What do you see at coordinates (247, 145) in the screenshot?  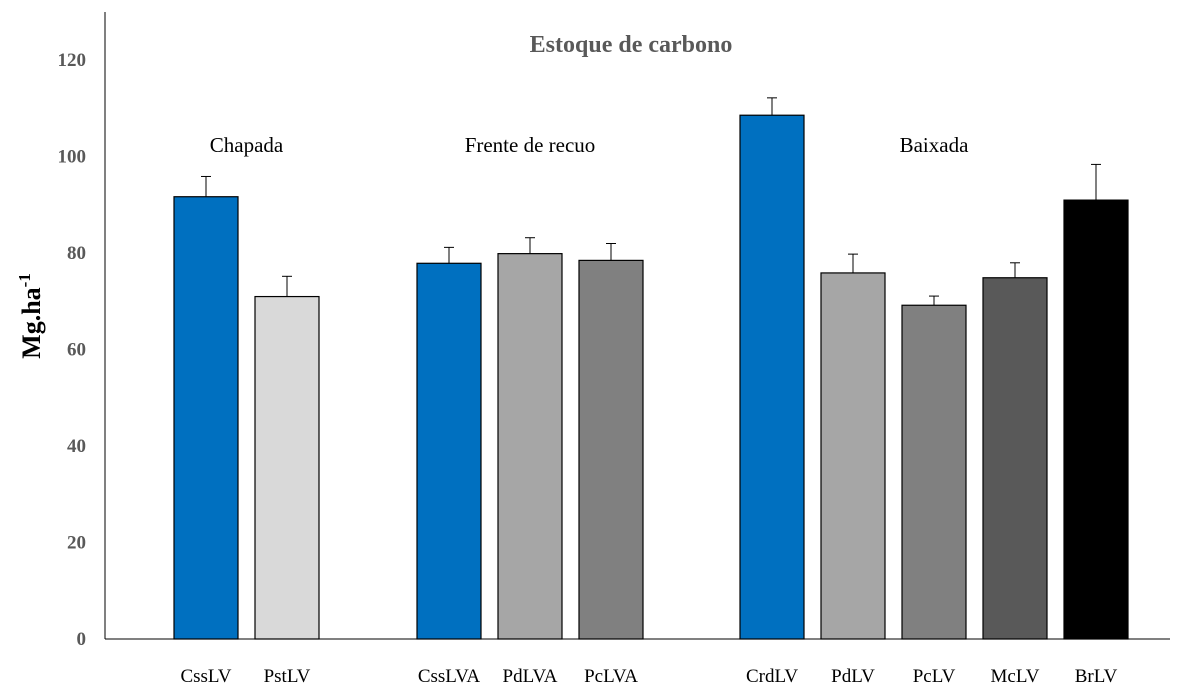 I see `group-label: Chapada` at bounding box center [247, 145].